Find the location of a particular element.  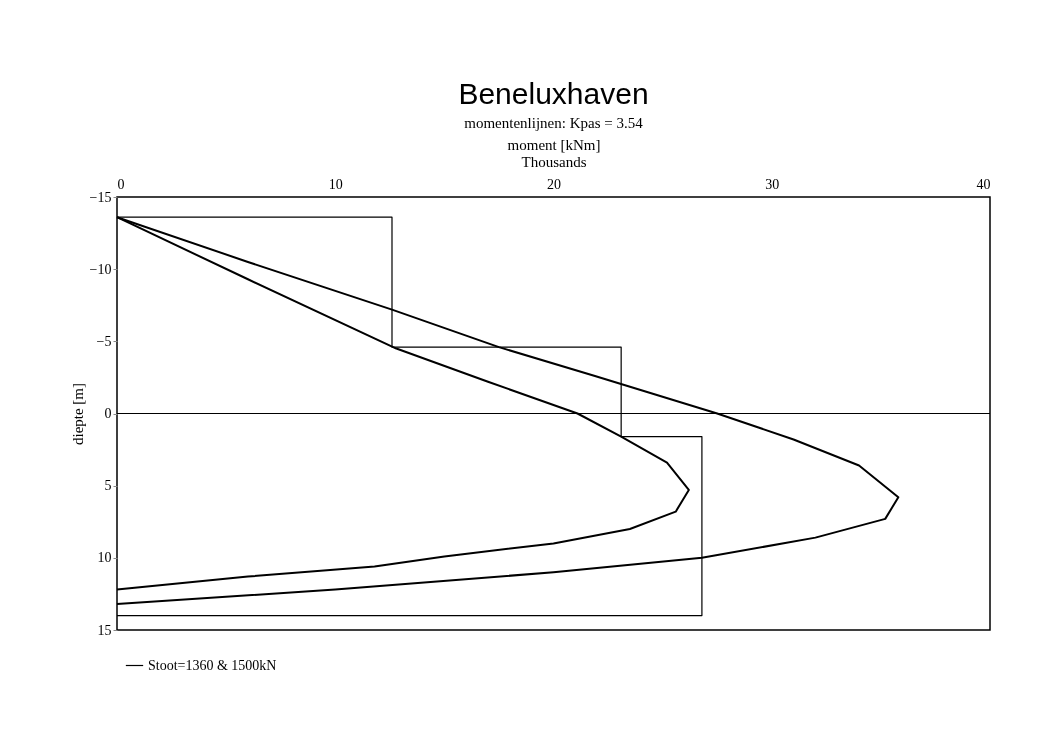

x-axis-title: moment [kNm] is located at coordinates (554, 144).